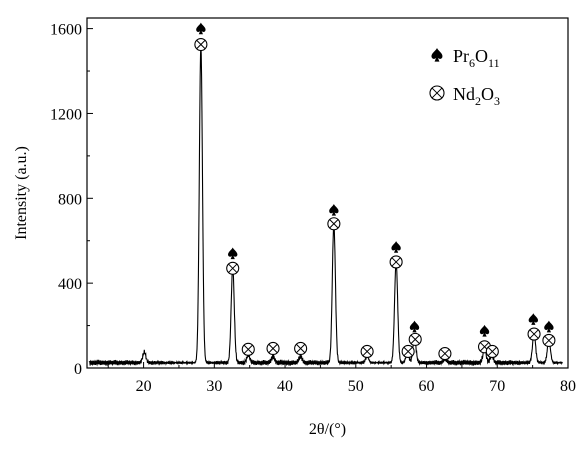  Describe the element at coordinates (66, 30) in the screenshot. I see `y-tick-label: 1600` at that location.